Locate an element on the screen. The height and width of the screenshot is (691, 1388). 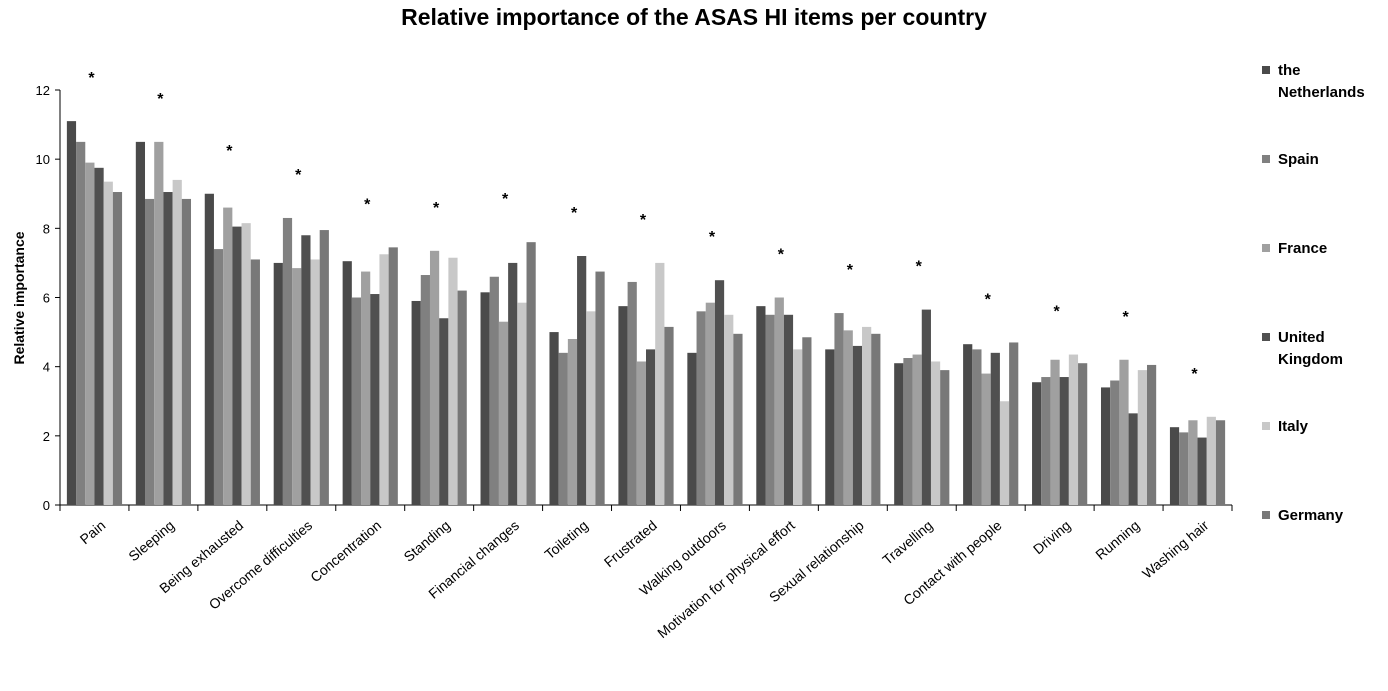
category-label: Concentration is located at coordinates (345, 551).